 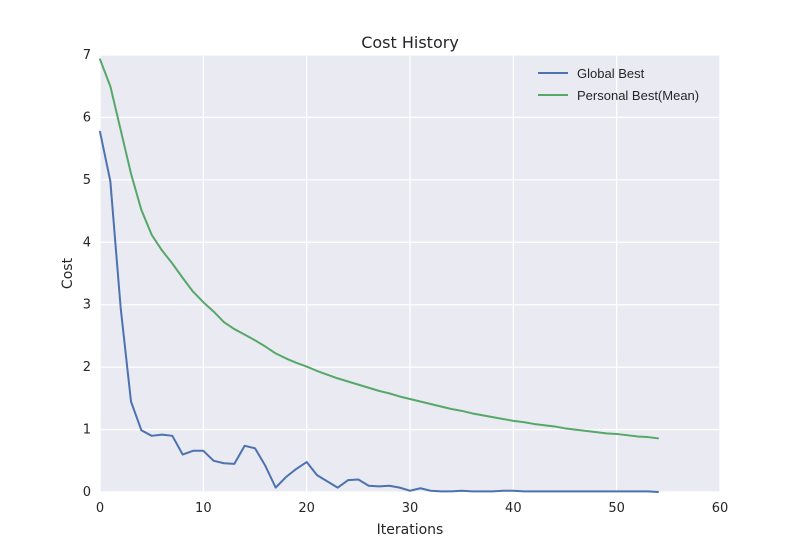 What do you see at coordinates (87, 430) in the screenshot?
I see `y-tick-label: 1` at bounding box center [87, 430].